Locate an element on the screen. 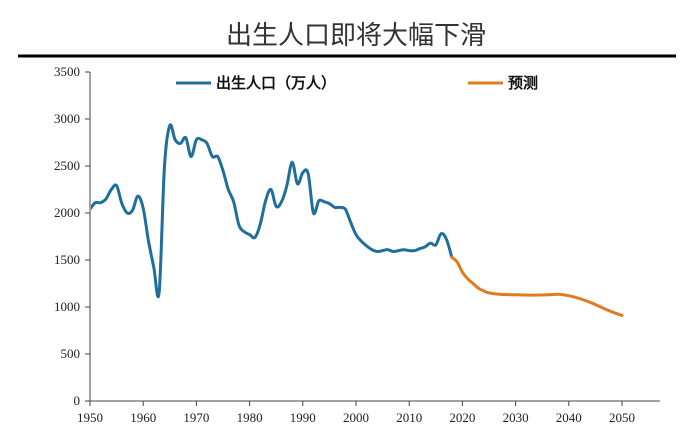 This screenshot has height=432, width=692. y-tick-label: 3000 is located at coordinates (67, 118).